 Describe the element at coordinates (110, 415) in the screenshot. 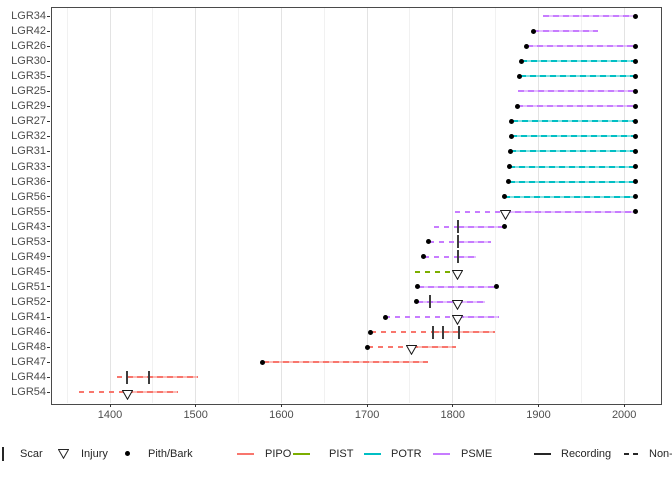

I see `x-axis-label: 1400` at that location.